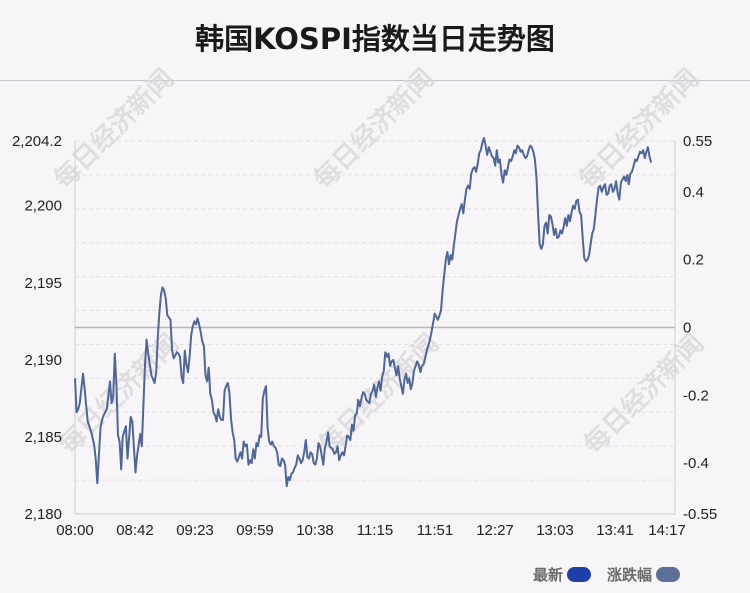 Image resolution: width=750 pixels, height=593 pixels. I want to click on y-right-tick-label: 0.55, so click(697, 141).